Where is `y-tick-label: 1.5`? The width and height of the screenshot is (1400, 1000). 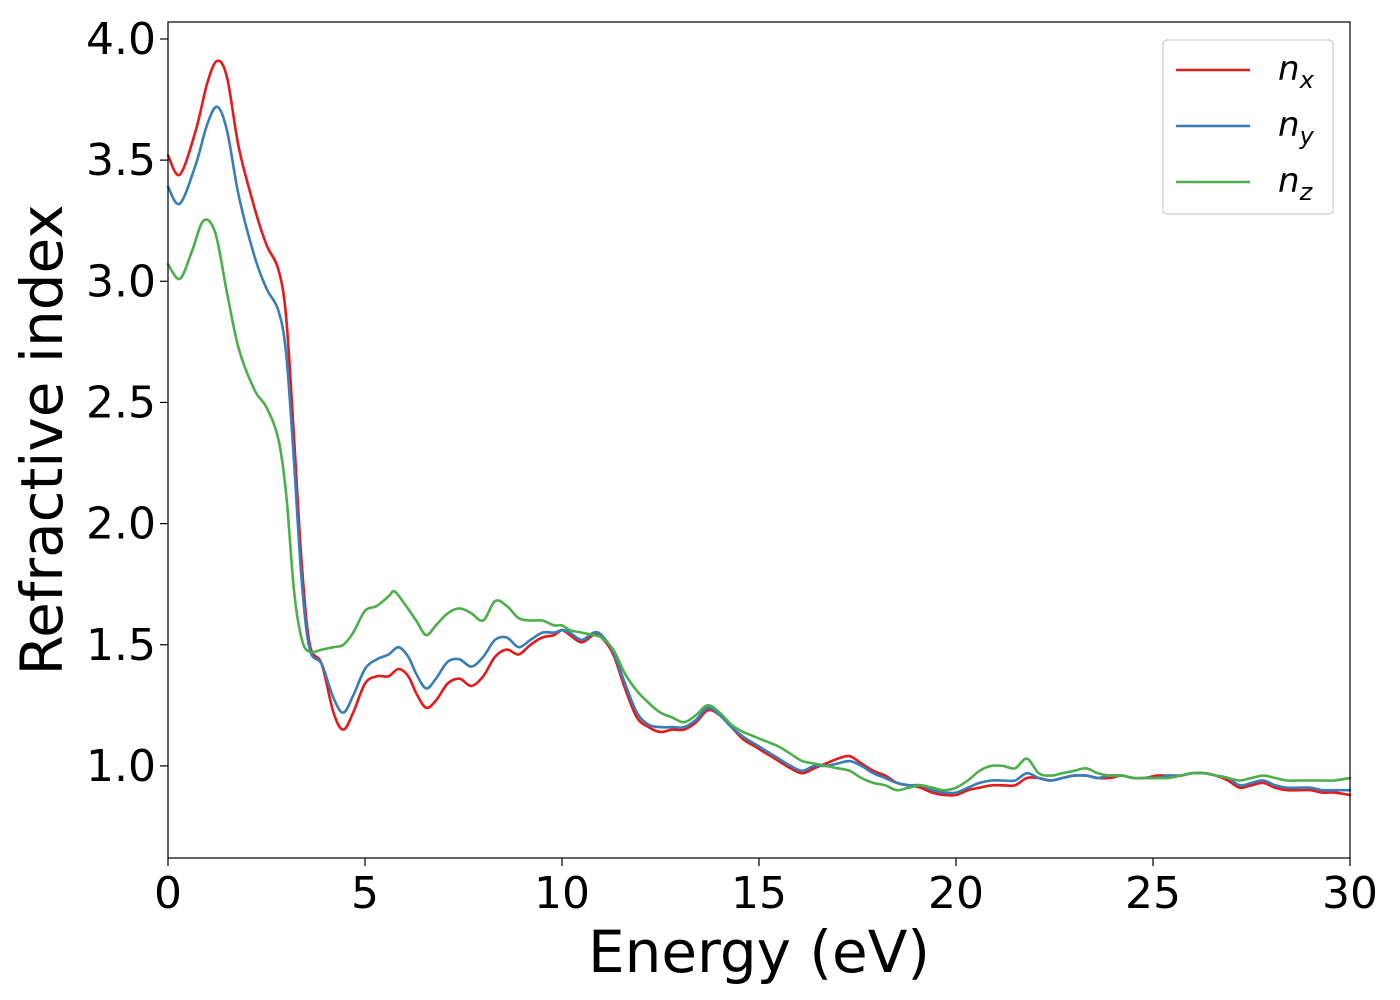
y-tick-label: 1.5 is located at coordinates (121, 645).